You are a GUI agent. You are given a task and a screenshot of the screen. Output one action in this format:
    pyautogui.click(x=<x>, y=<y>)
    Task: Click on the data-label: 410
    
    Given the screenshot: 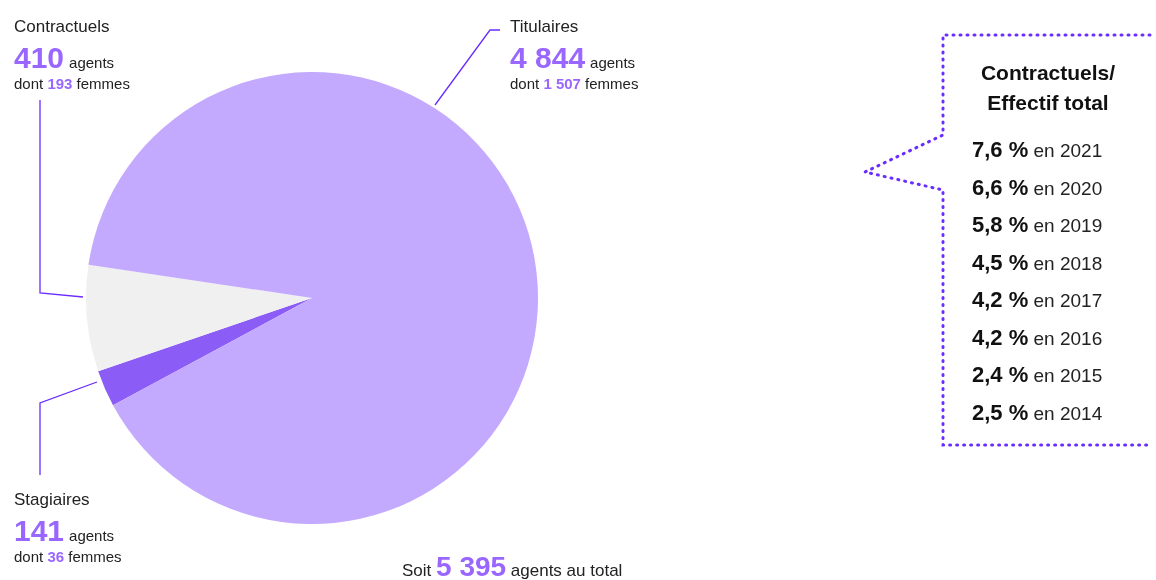 What is the action you would take?
    pyautogui.click(x=39, y=57)
    